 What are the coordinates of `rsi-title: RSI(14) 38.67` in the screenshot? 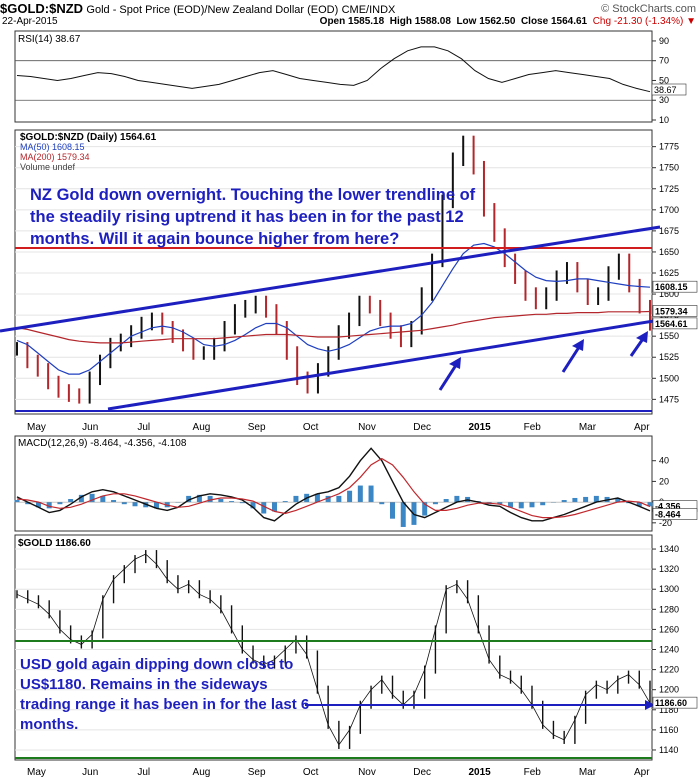 It's located at (49, 39).